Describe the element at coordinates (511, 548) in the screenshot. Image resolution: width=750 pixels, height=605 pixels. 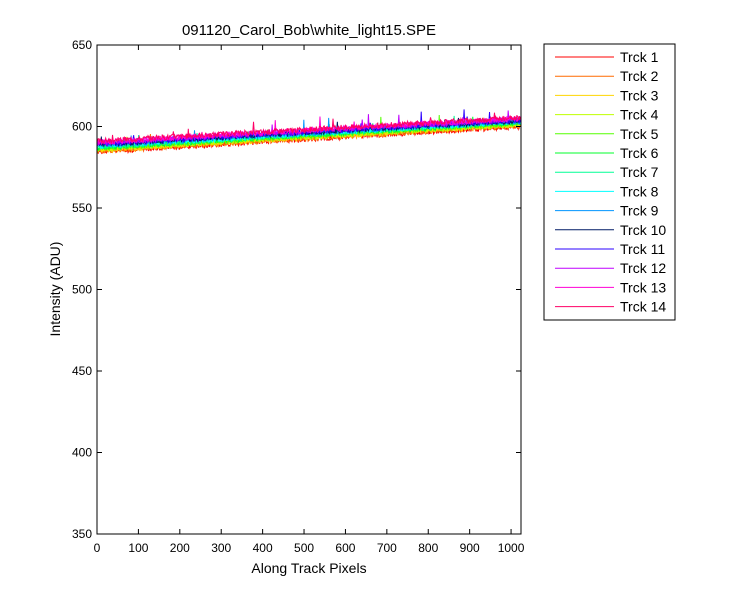
I see `x-tick-label: 1000` at that location.